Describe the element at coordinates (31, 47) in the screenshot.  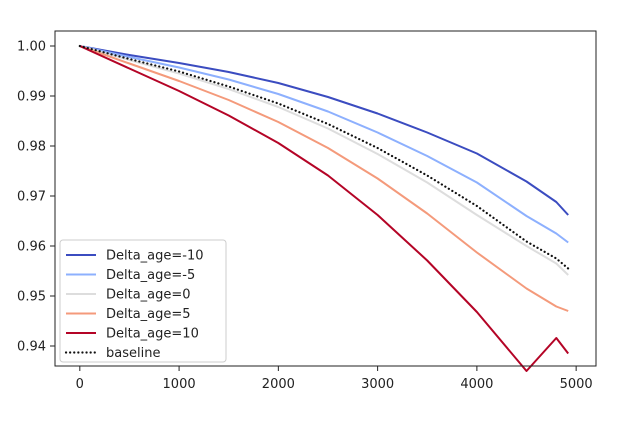
I see `y-tick-label: 1.00` at that location.